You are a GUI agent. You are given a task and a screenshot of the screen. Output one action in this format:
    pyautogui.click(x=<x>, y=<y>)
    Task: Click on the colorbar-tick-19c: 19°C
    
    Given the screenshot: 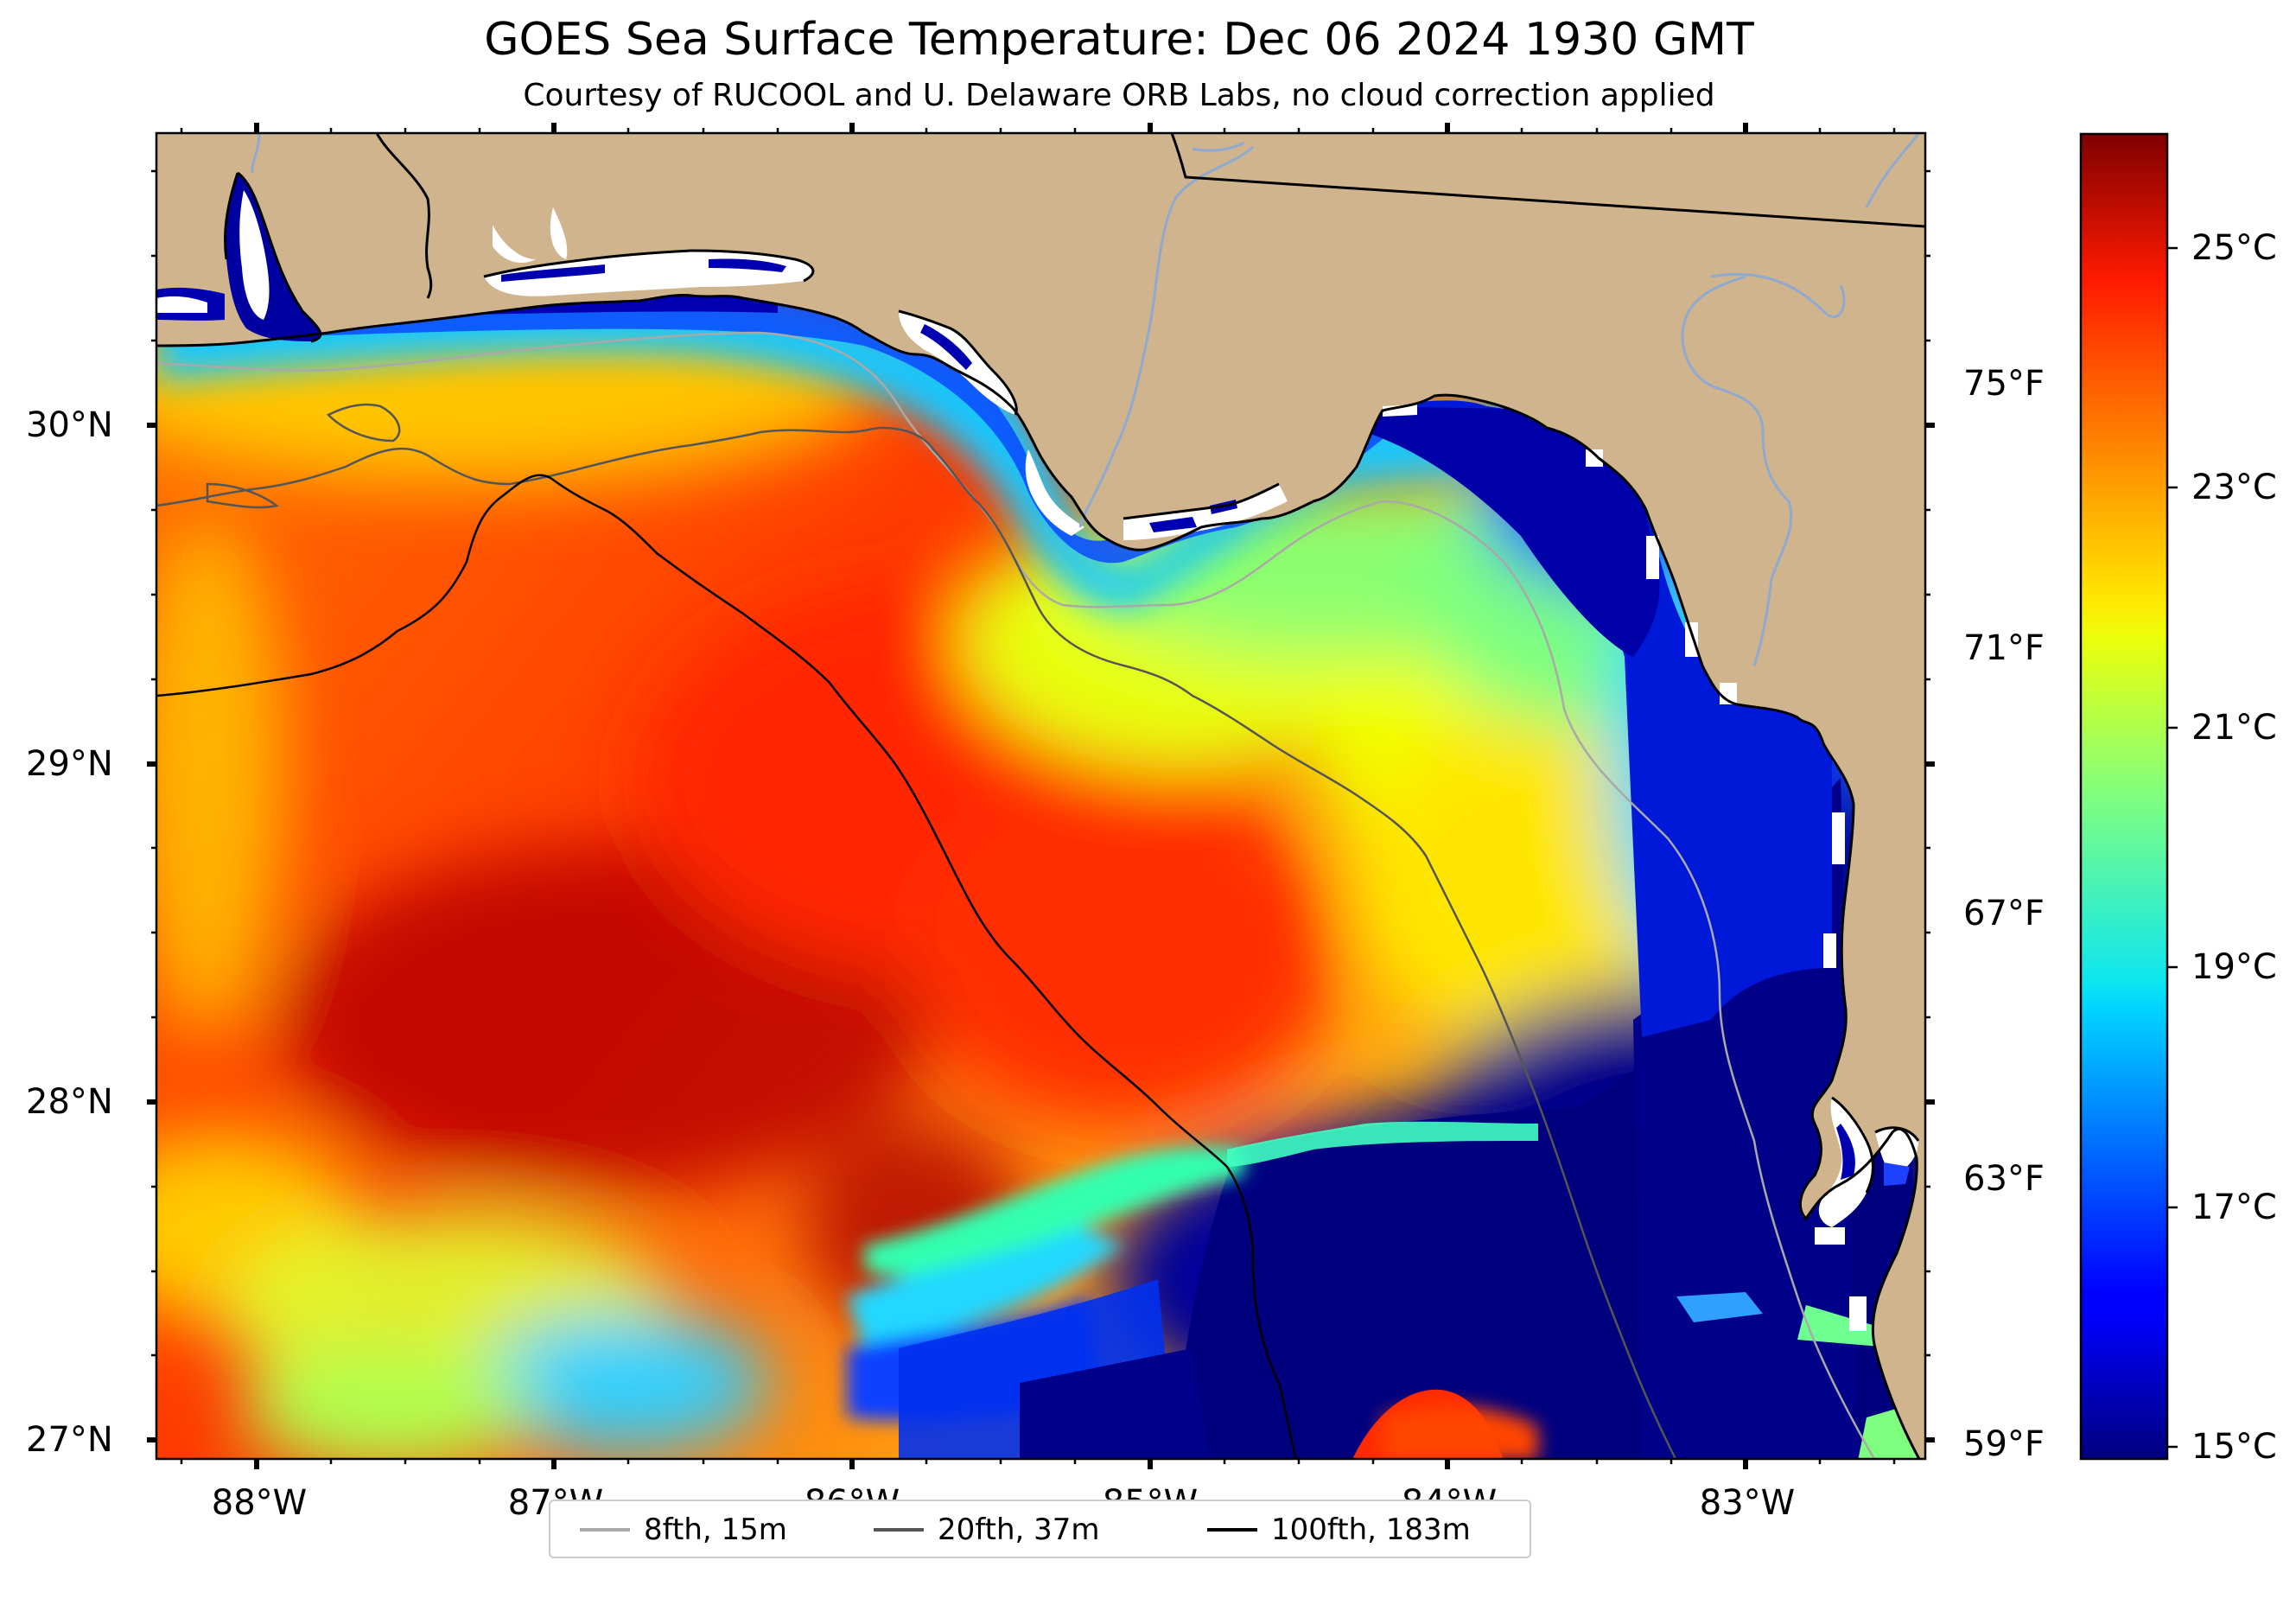 What is the action you would take?
    pyautogui.click(x=2234, y=967)
    